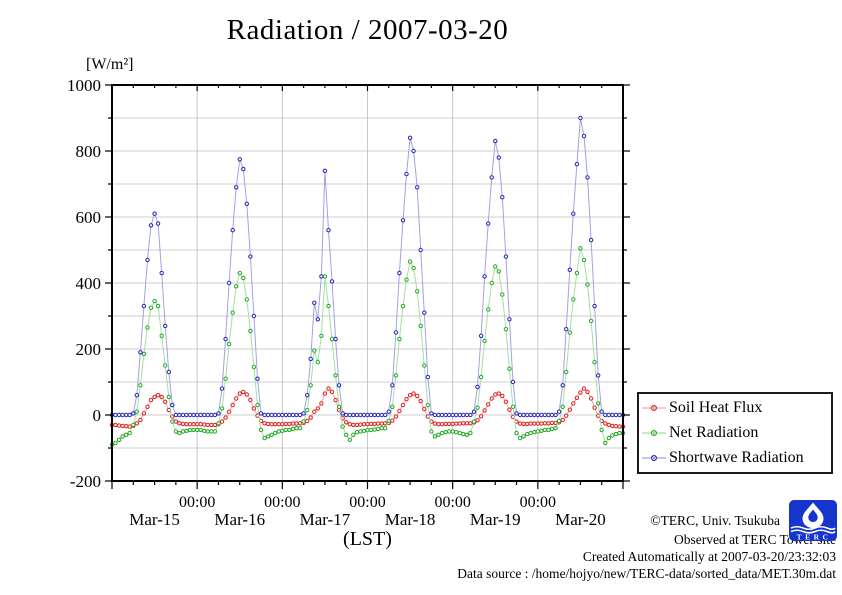  Describe the element at coordinates (89, 349) in the screenshot. I see `y-tick-label: 200` at that location.